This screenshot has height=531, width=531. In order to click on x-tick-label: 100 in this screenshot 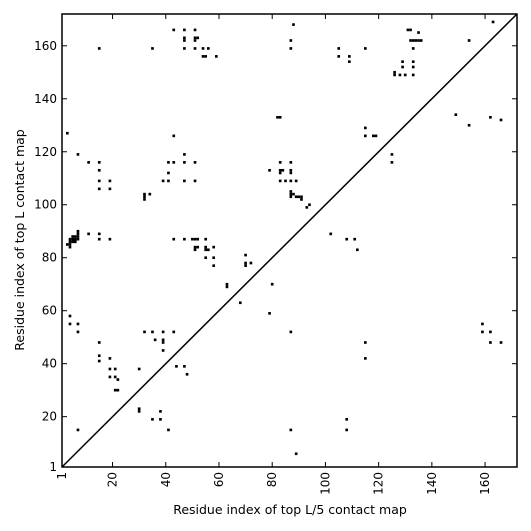, I will do `click(325, 483)`.